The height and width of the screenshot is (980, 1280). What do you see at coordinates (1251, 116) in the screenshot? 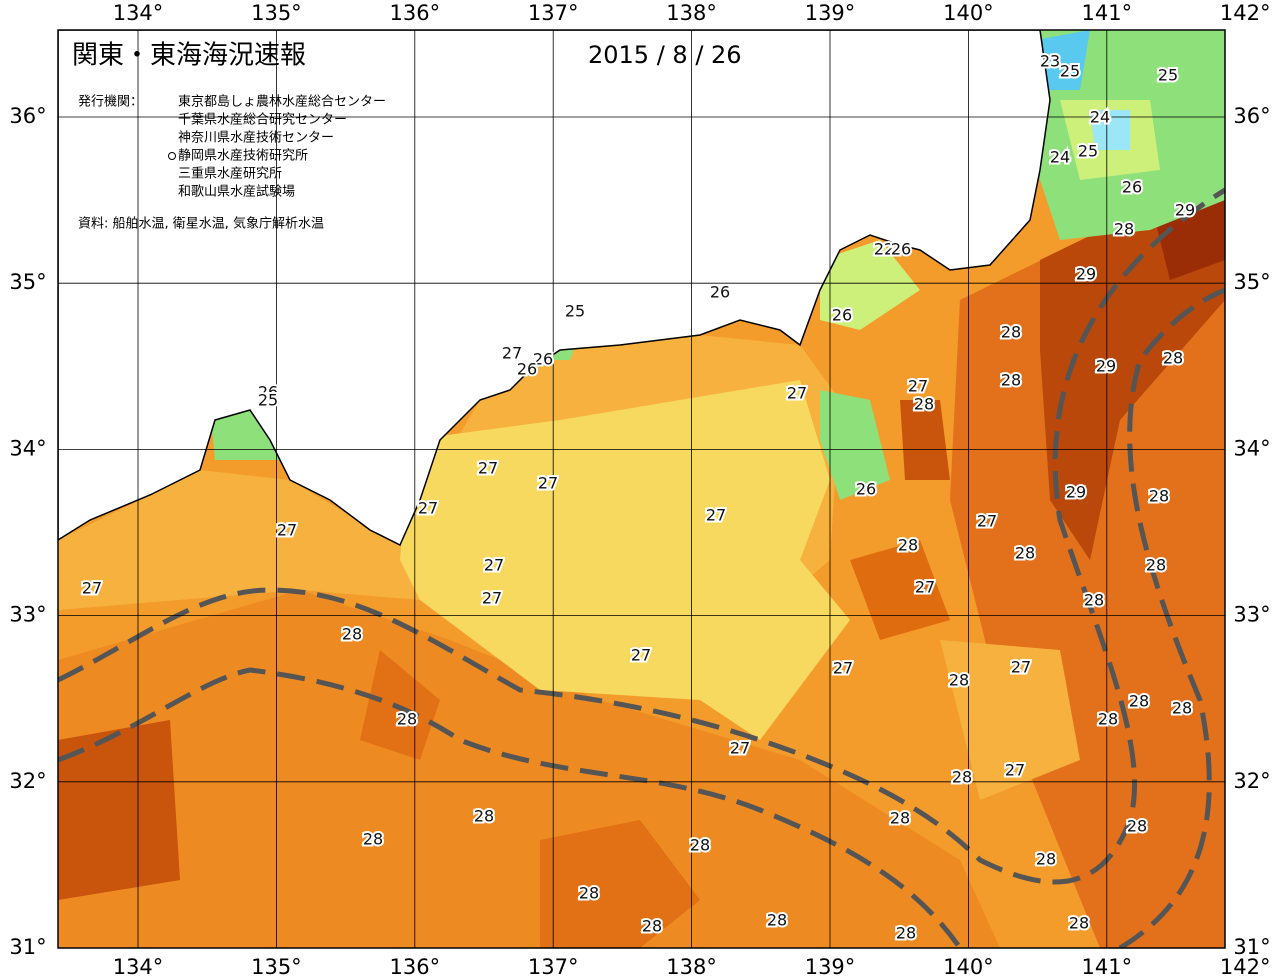
I see `lat-label-right: 36°` at bounding box center [1251, 116].